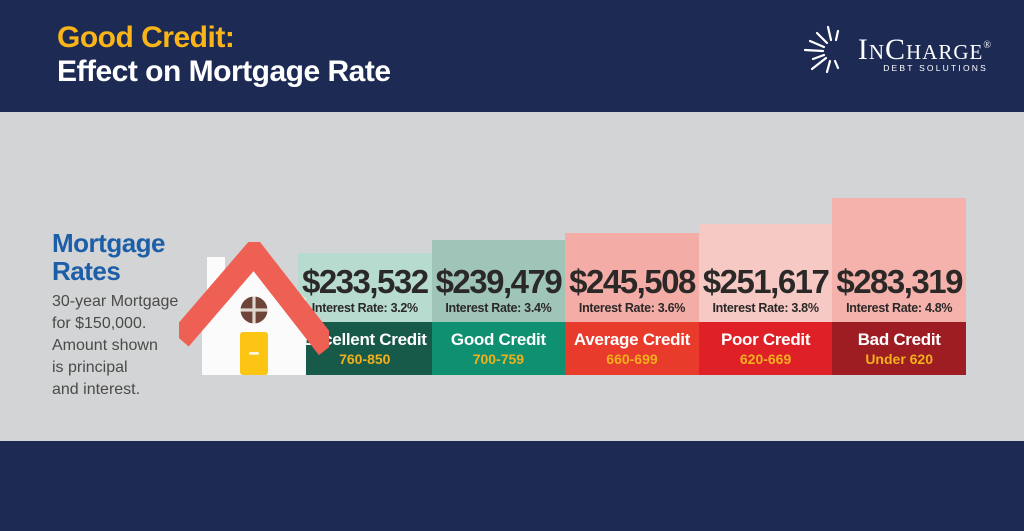  Describe the element at coordinates (364, 308) in the screenshot. I see `interest-rate-label: Interest Rate: 3.2%` at that location.